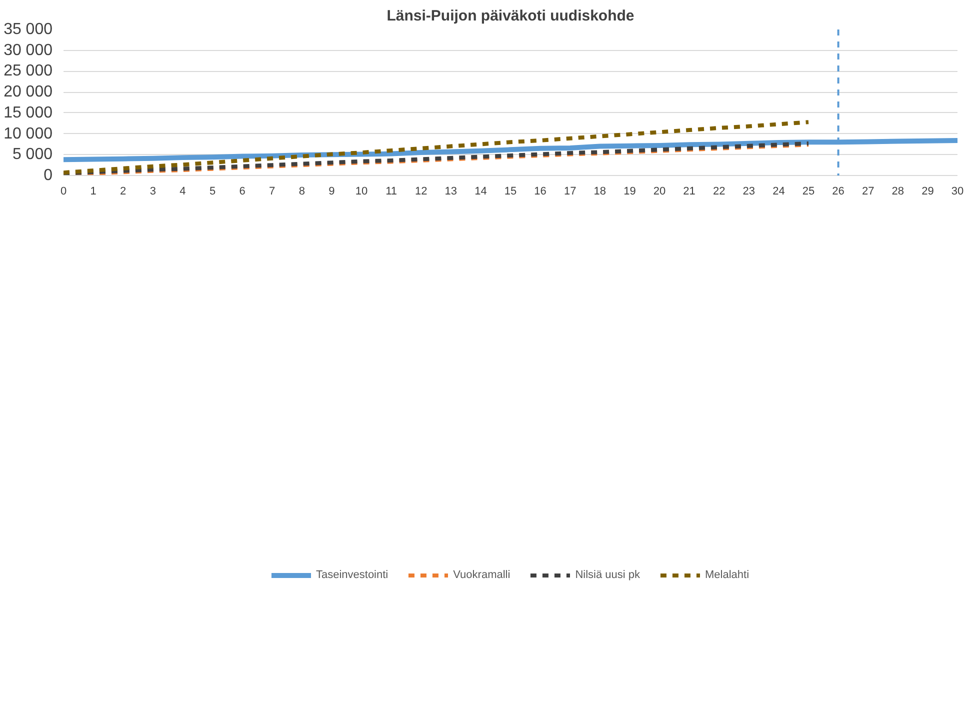 The width and height of the screenshot is (972, 715). What do you see at coordinates (689, 192) in the screenshot?
I see `x-tick-label: 21` at bounding box center [689, 192].